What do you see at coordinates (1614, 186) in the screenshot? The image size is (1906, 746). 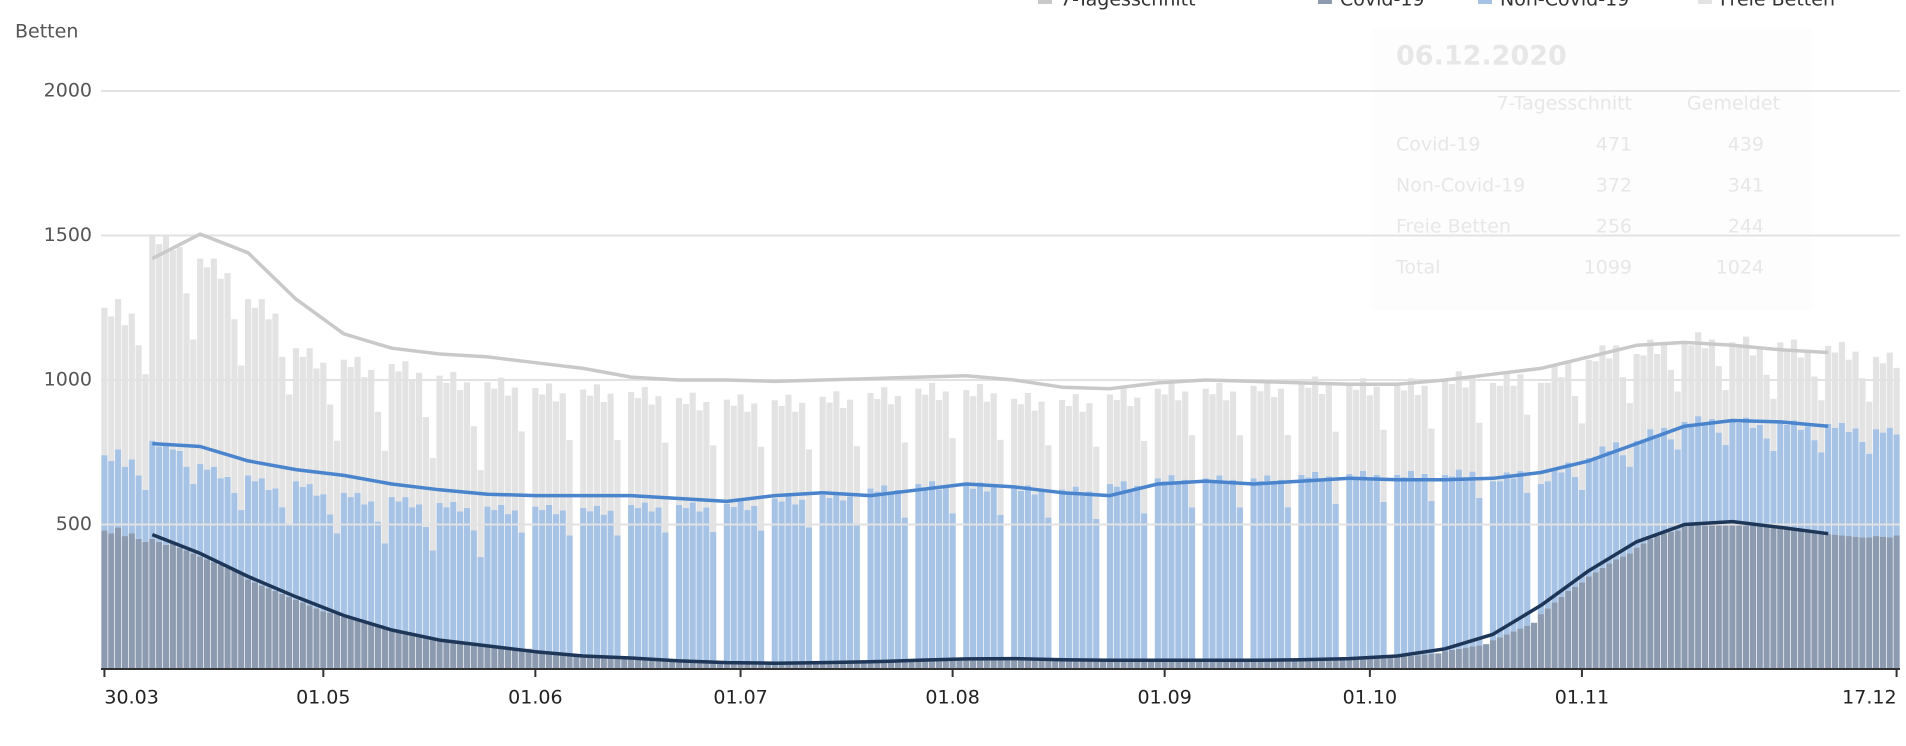 I see `tooltip-value: 372` at bounding box center [1614, 186].